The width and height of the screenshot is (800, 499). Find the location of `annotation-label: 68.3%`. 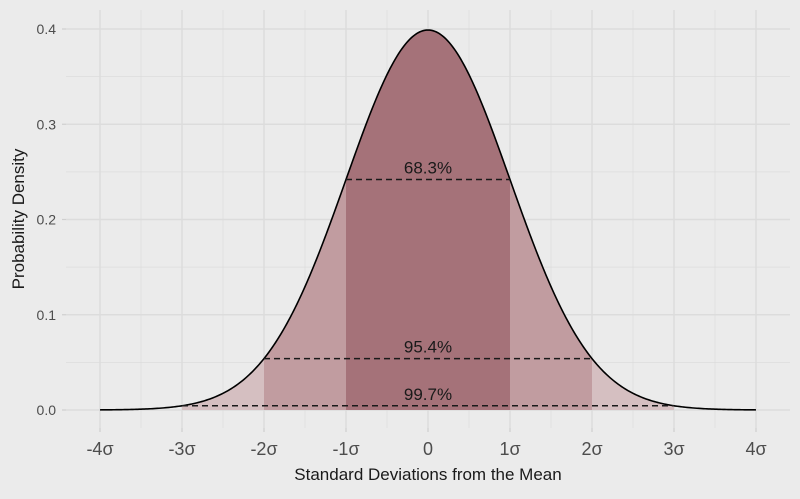

annotation-label: 68.3% is located at coordinates (428, 167).